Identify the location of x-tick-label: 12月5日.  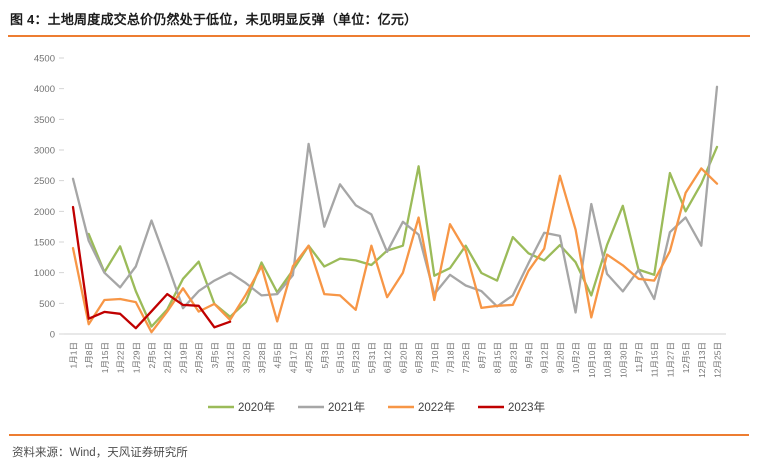
(686, 357).